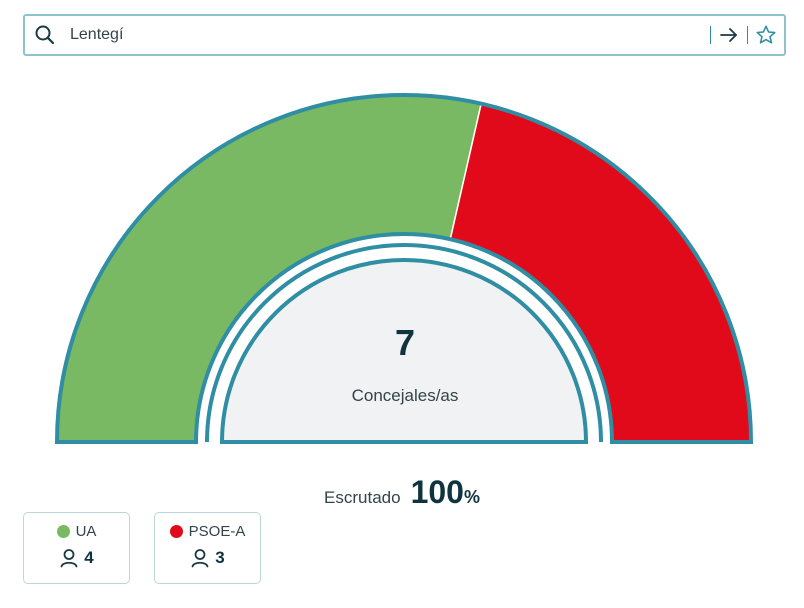 The width and height of the screenshot is (804, 608). Describe the element at coordinates (217, 531) in the screenshot. I see `party-name: PSOE-A` at that location.